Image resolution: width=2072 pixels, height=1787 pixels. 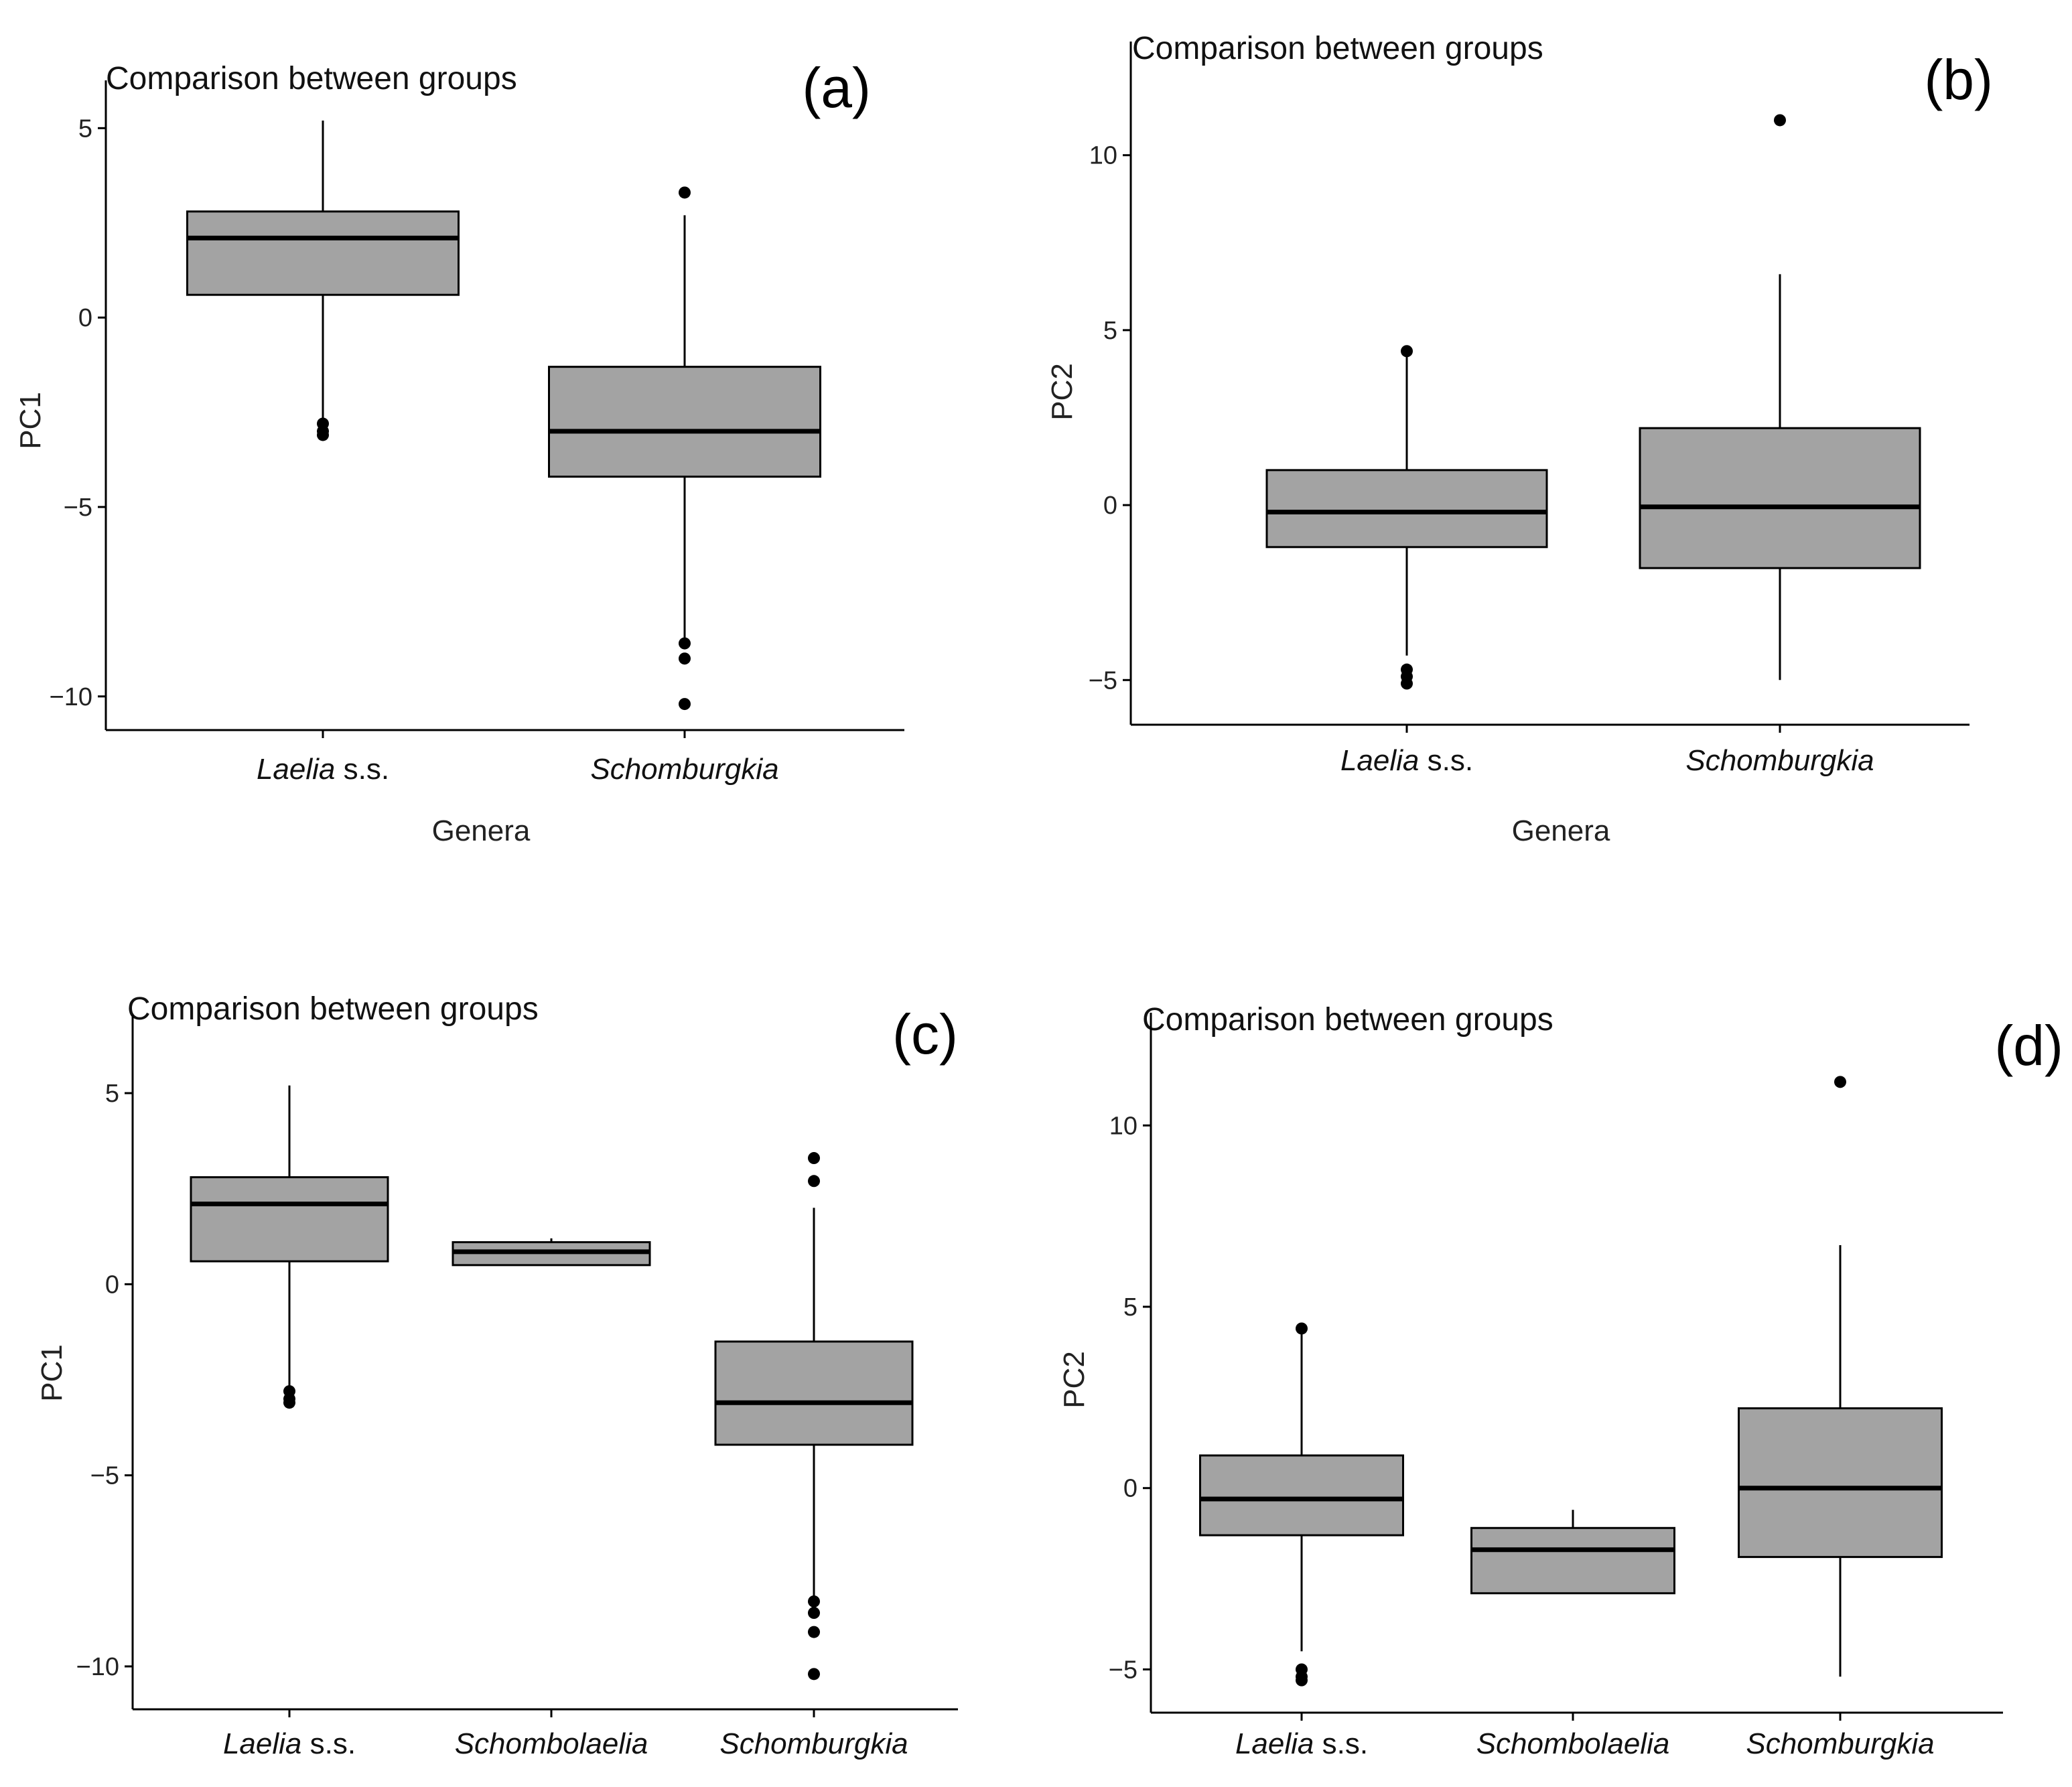 What do you see at coordinates (836, 87) in the screenshot?
I see `panel-label: (a)` at bounding box center [836, 87].